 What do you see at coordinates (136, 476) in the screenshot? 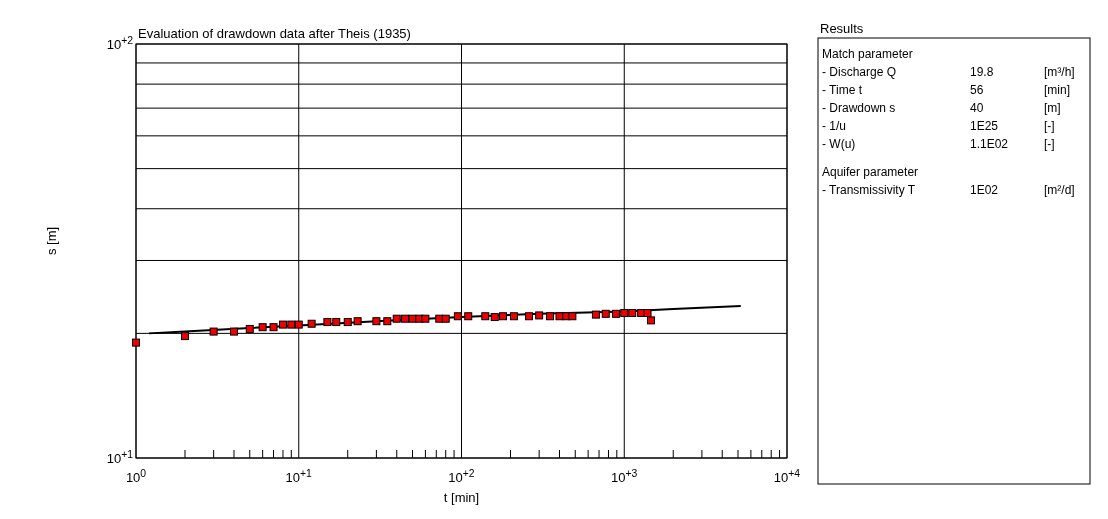
I see `x-tick-label: 10$^{0}$` at bounding box center [136, 476].